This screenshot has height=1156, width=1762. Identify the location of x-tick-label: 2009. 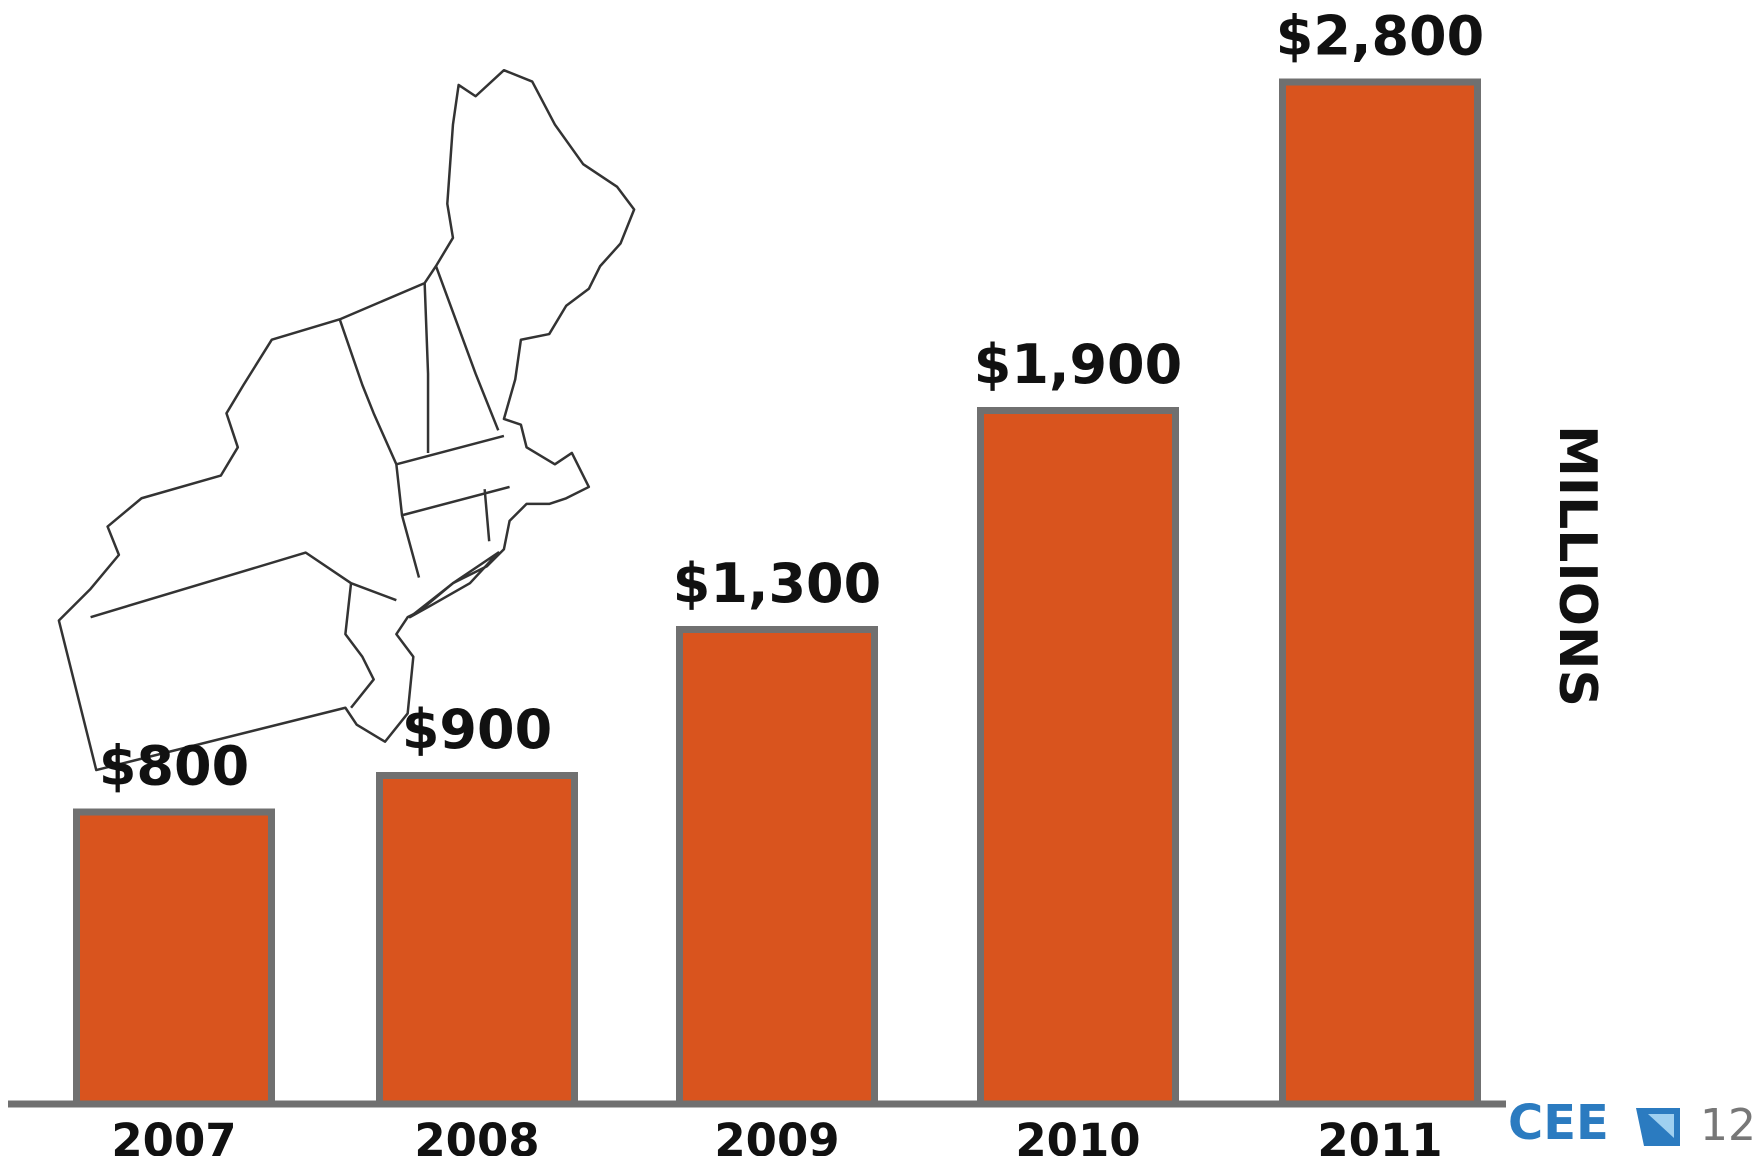
(776, 1135).